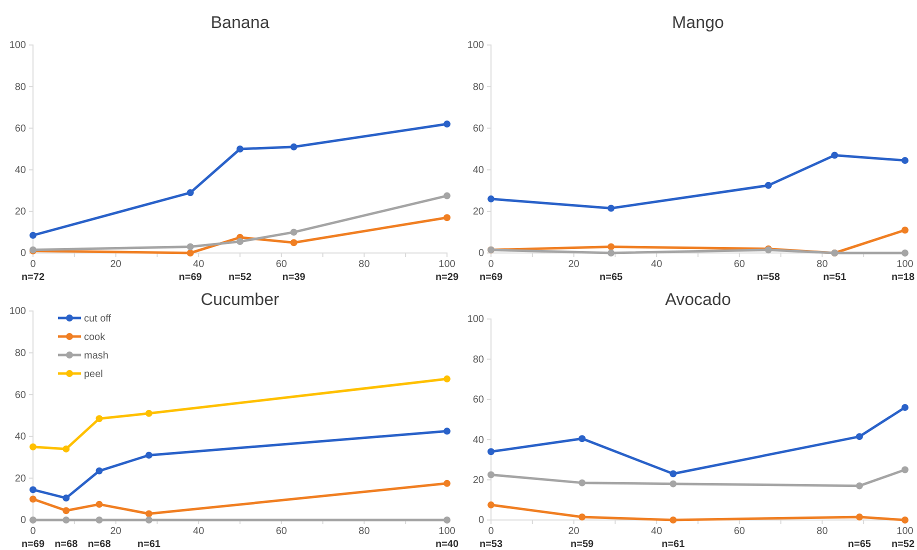 This screenshot has height=550, width=917. What do you see at coordinates (491, 544) in the screenshot?
I see `text: n=53` at bounding box center [491, 544].